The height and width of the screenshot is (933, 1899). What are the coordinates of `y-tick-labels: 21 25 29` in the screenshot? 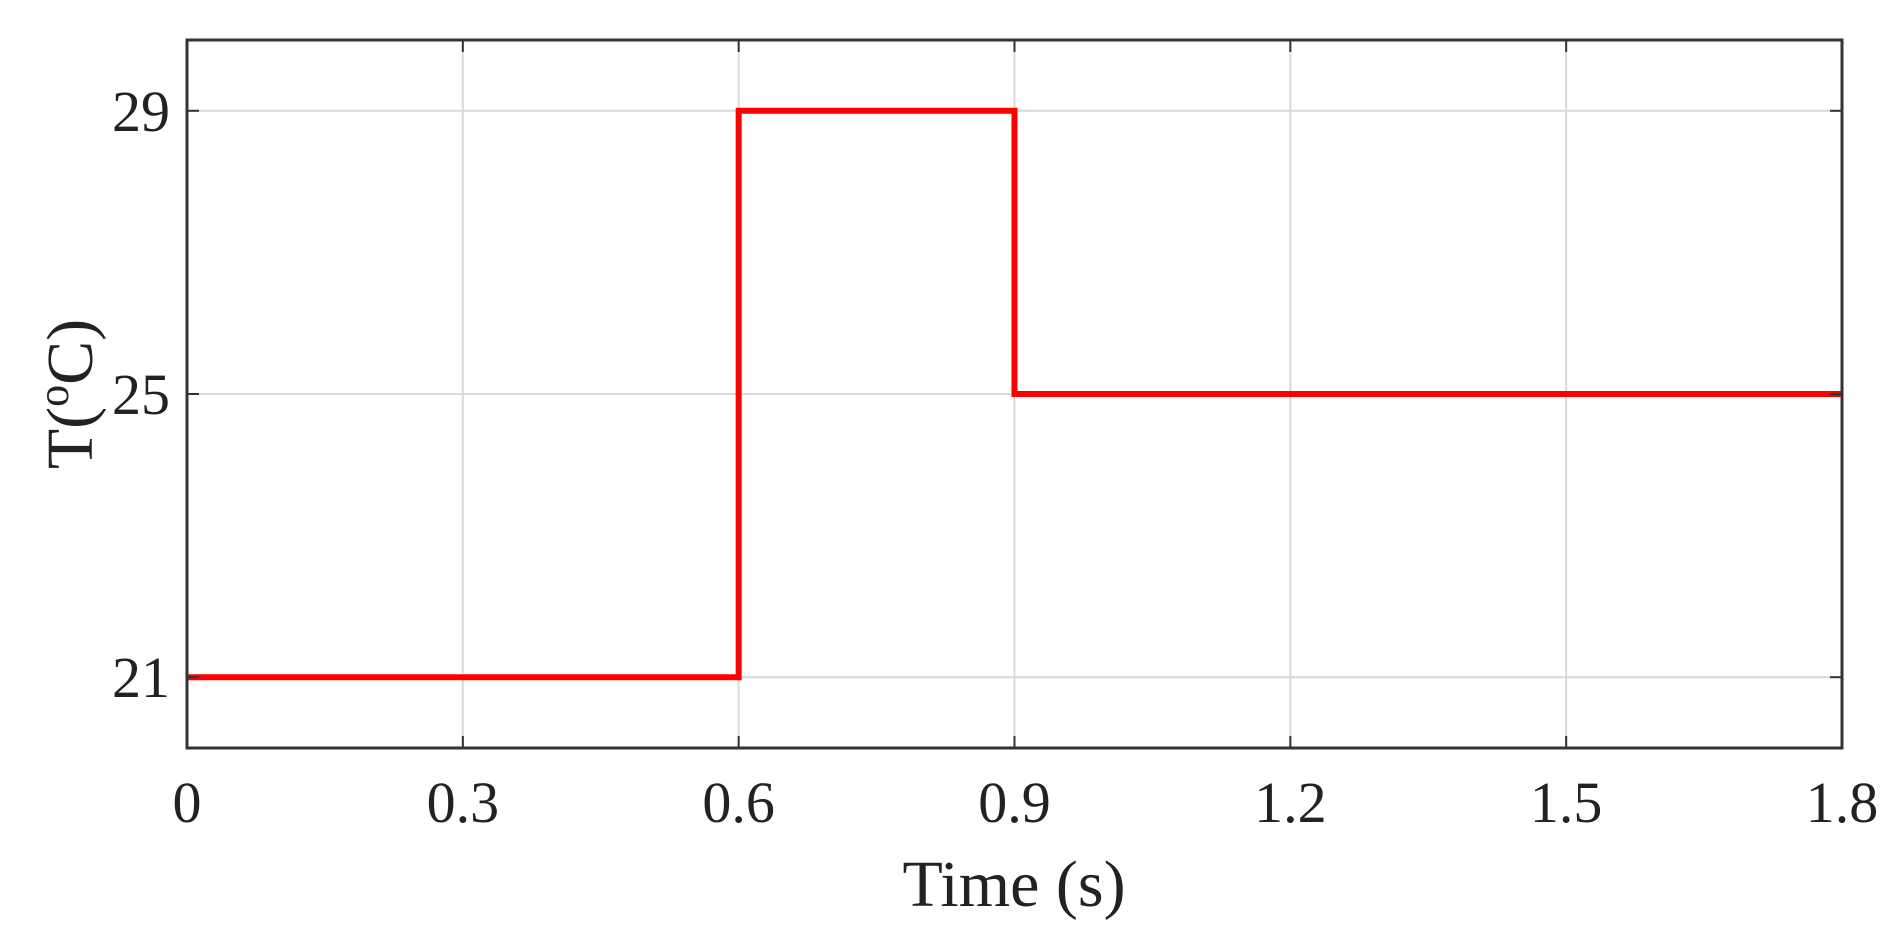 It's located at (141, 394).